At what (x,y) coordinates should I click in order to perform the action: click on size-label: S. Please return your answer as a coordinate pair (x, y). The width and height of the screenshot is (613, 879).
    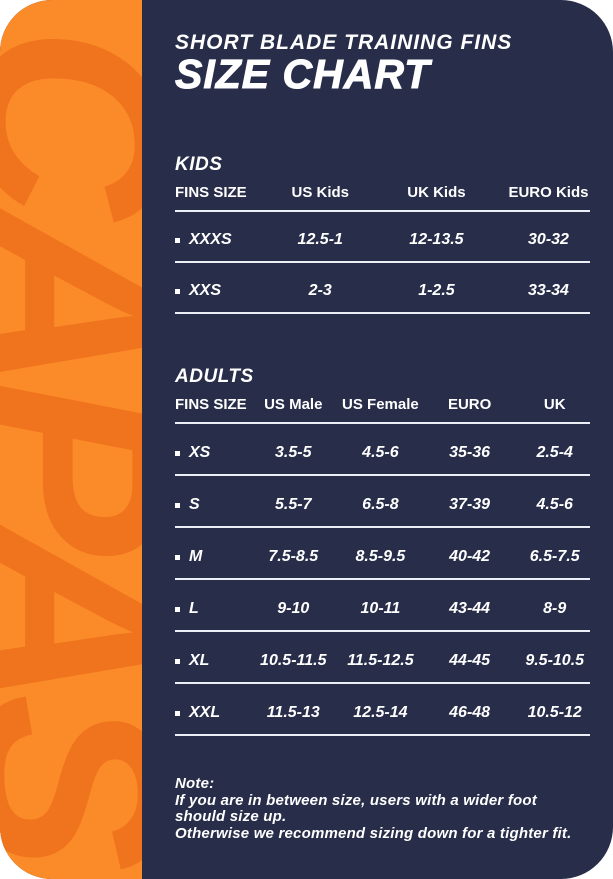
    Looking at the image, I should click on (194, 504).